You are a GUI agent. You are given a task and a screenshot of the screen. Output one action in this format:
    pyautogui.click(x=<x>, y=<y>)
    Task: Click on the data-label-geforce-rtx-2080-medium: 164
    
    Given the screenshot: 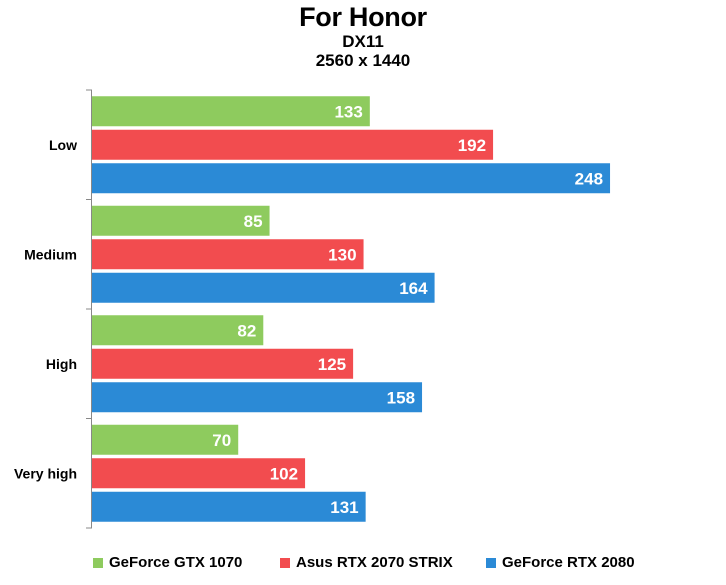 What is the action you would take?
    pyautogui.click(x=413, y=288)
    